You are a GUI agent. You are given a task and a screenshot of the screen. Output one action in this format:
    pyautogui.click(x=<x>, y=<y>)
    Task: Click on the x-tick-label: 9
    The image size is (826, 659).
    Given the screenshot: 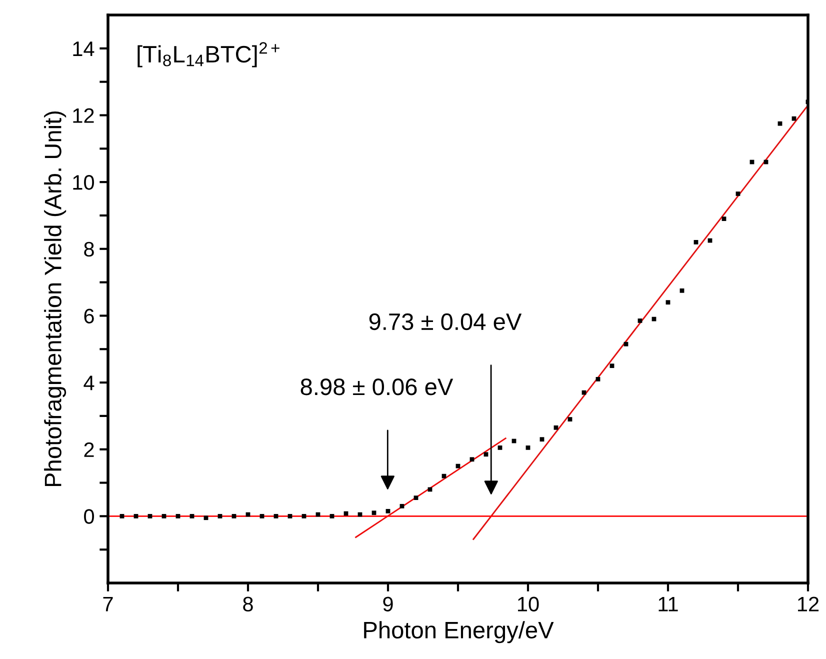 What is the action you would take?
    pyautogui.click(x=388, y=604)
    